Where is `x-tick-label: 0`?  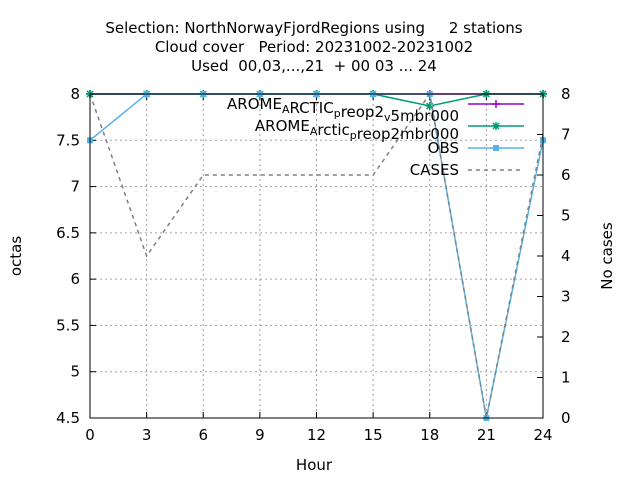
x-tick-label: 0 is located at coordinates (90, 435).